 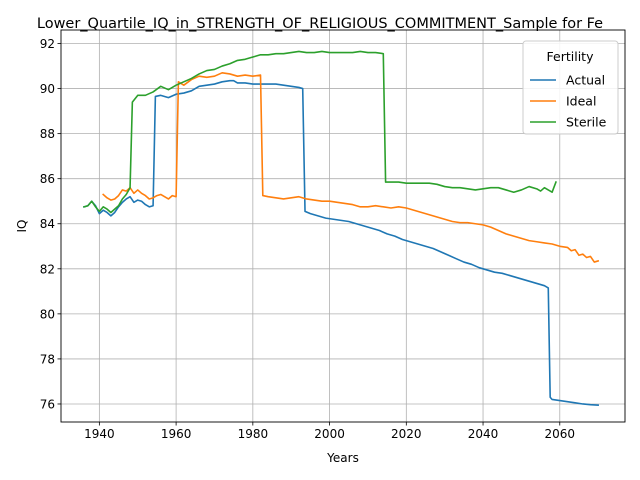 I want to click on x-tick-label: 1960, so click(x=176, y=434).